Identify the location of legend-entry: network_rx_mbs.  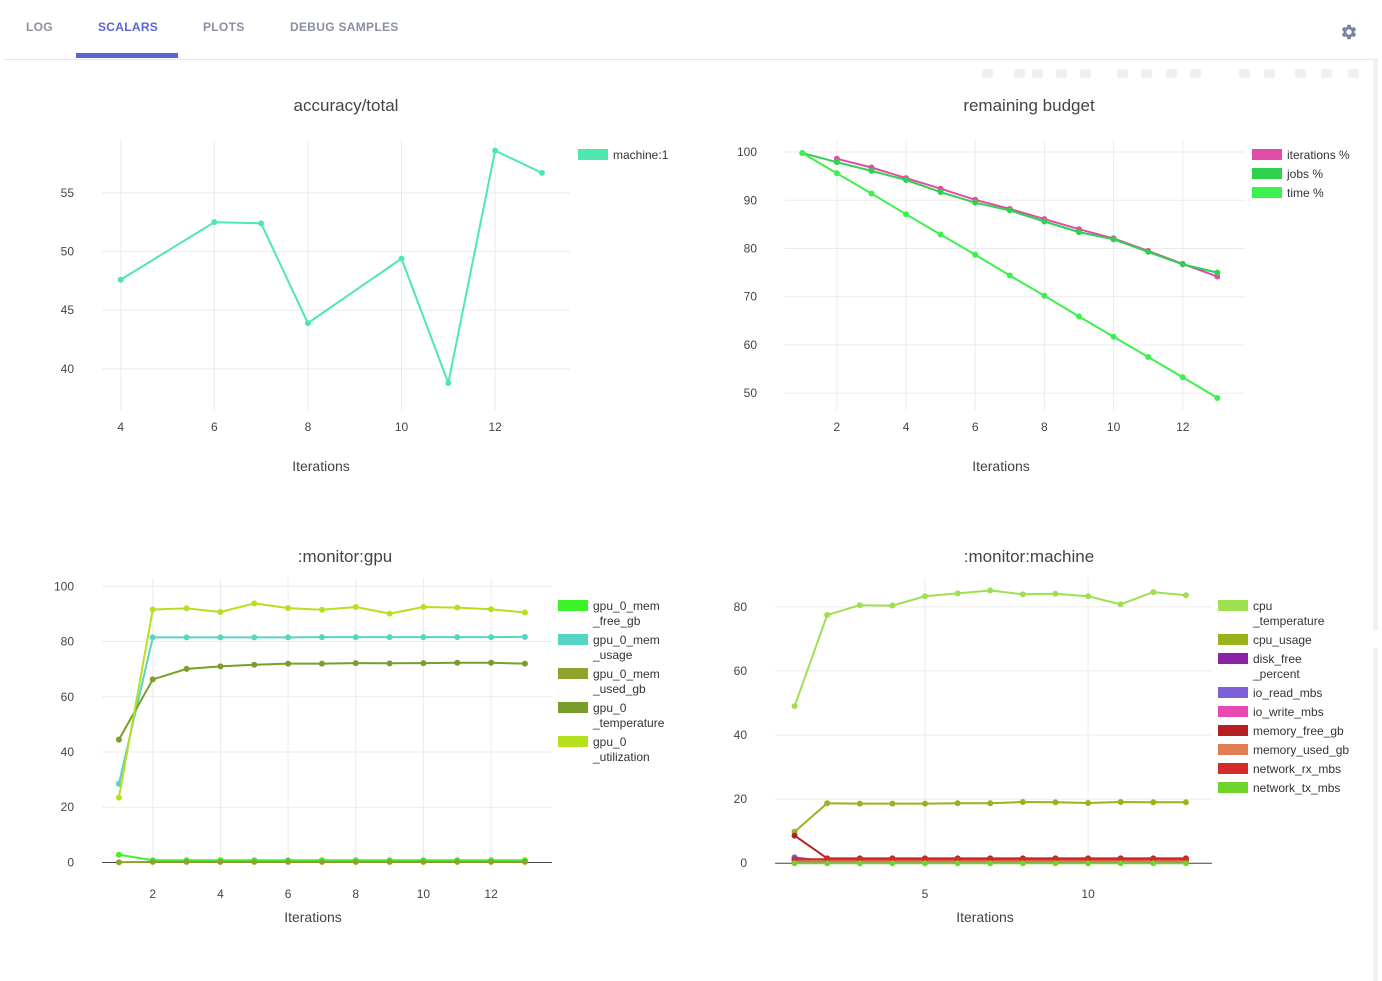
(1297, 769).